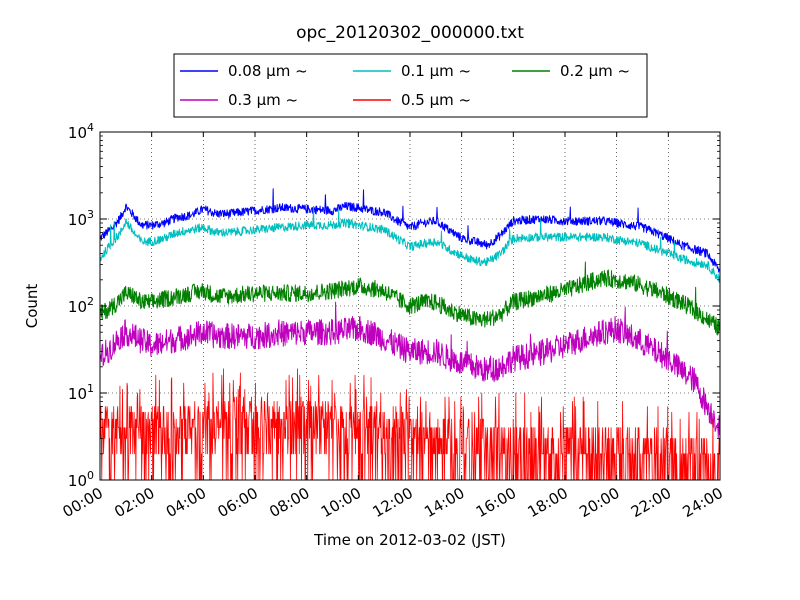 The width and height of the screenshot is (800, 600). What do you see at coordinates (289, 502) in the screenshot?
I see `x-tick-label: 08:00` at bounding box center [289, 502].